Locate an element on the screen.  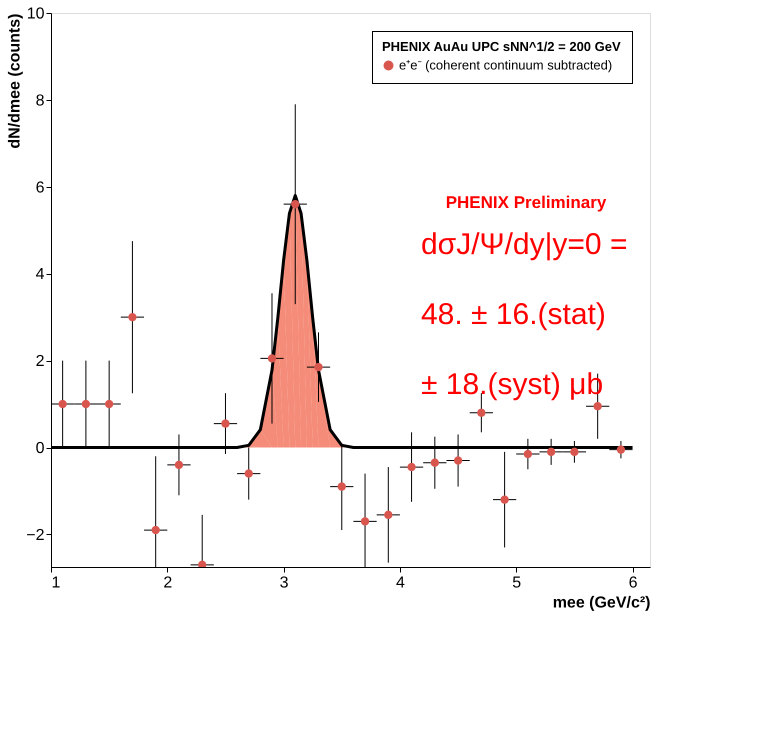
y-tick-label: 10 is located at coordinates (35, 14).